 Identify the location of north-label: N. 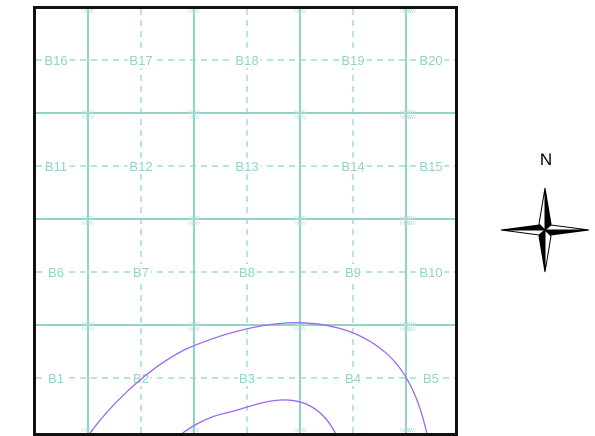
(546, 159).